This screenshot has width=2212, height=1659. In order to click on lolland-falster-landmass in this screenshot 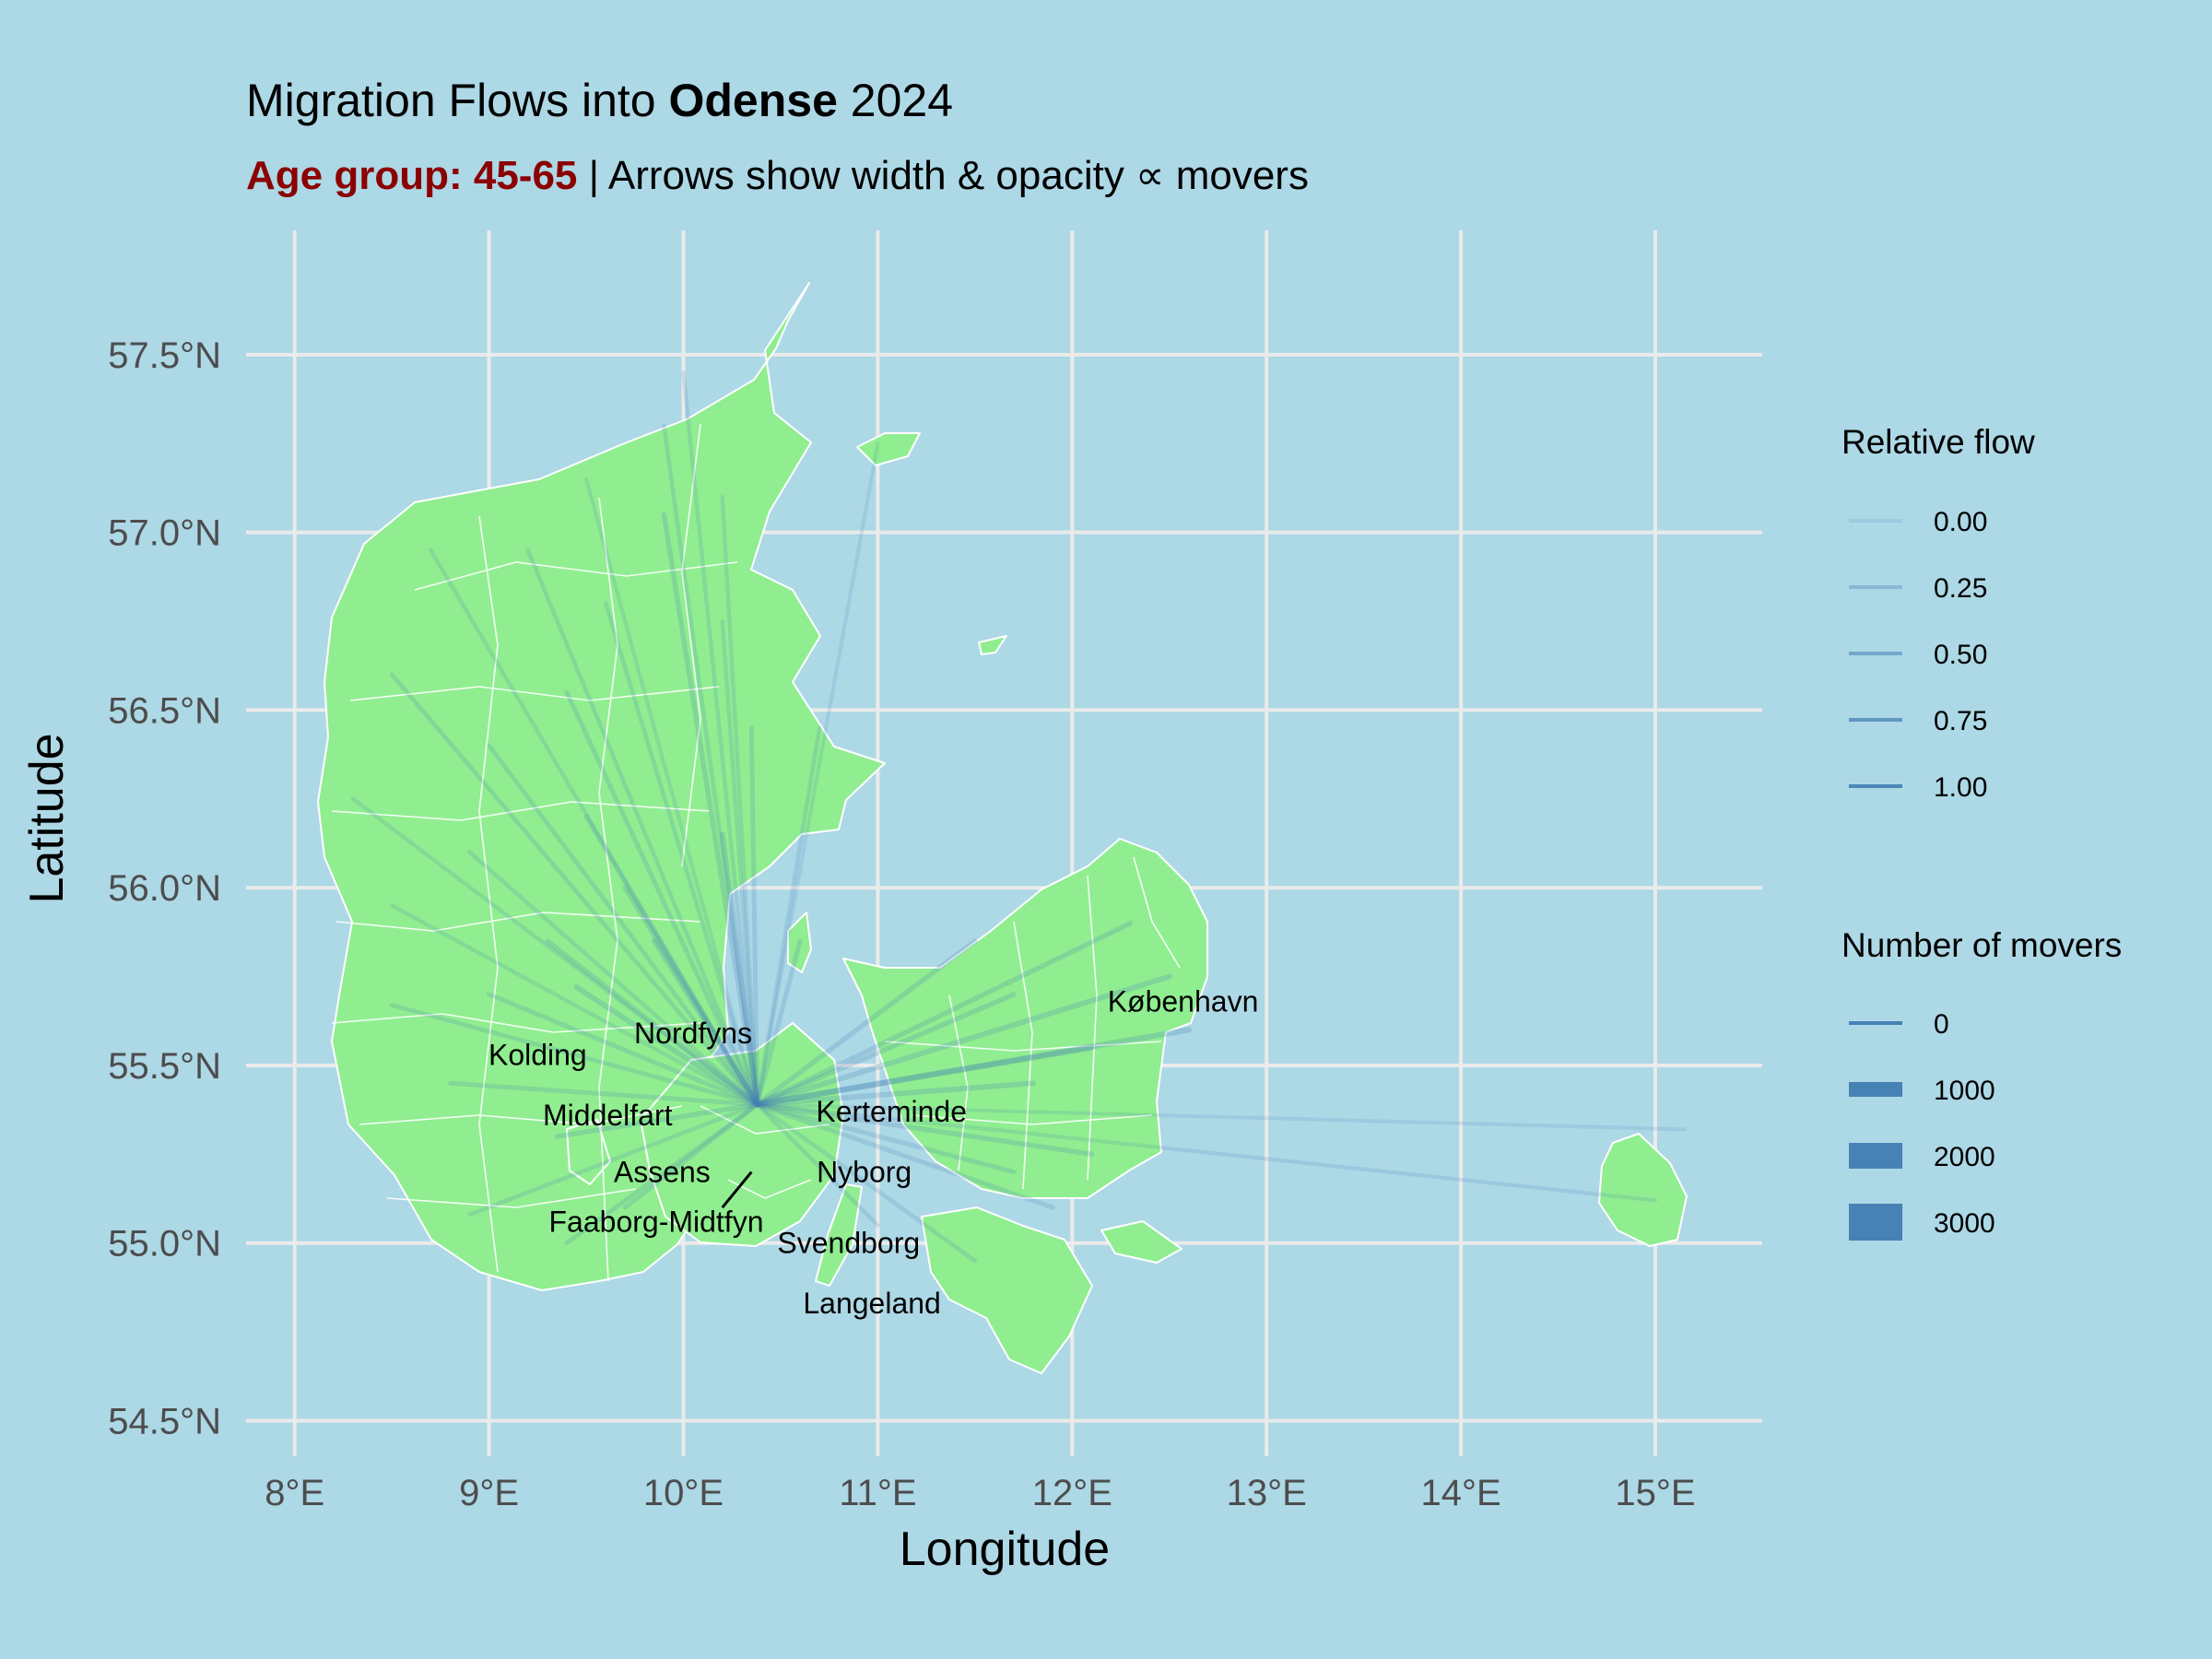, I will do `click(1007, 1290)`.